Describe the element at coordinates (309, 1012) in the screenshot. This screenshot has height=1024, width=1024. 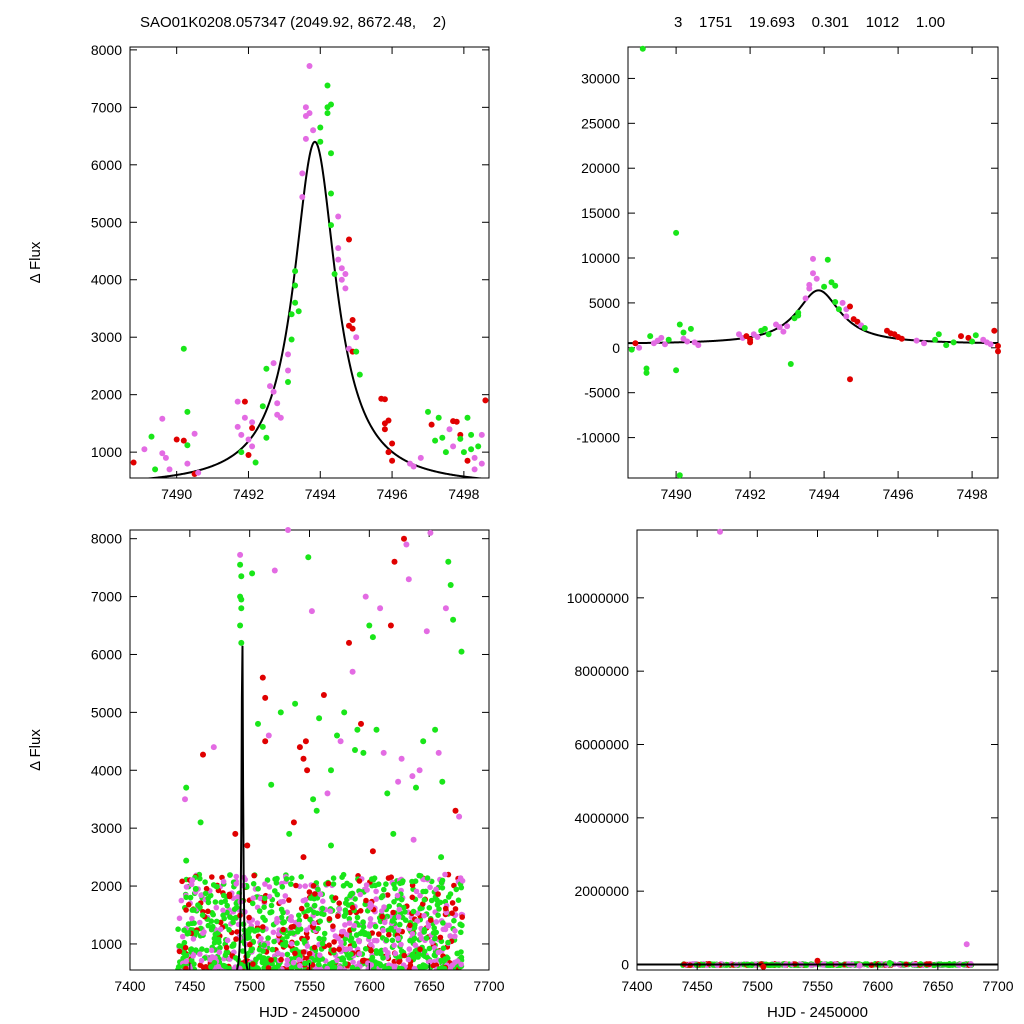
I see `x-axis-label: HJD - 2450000` at that location.